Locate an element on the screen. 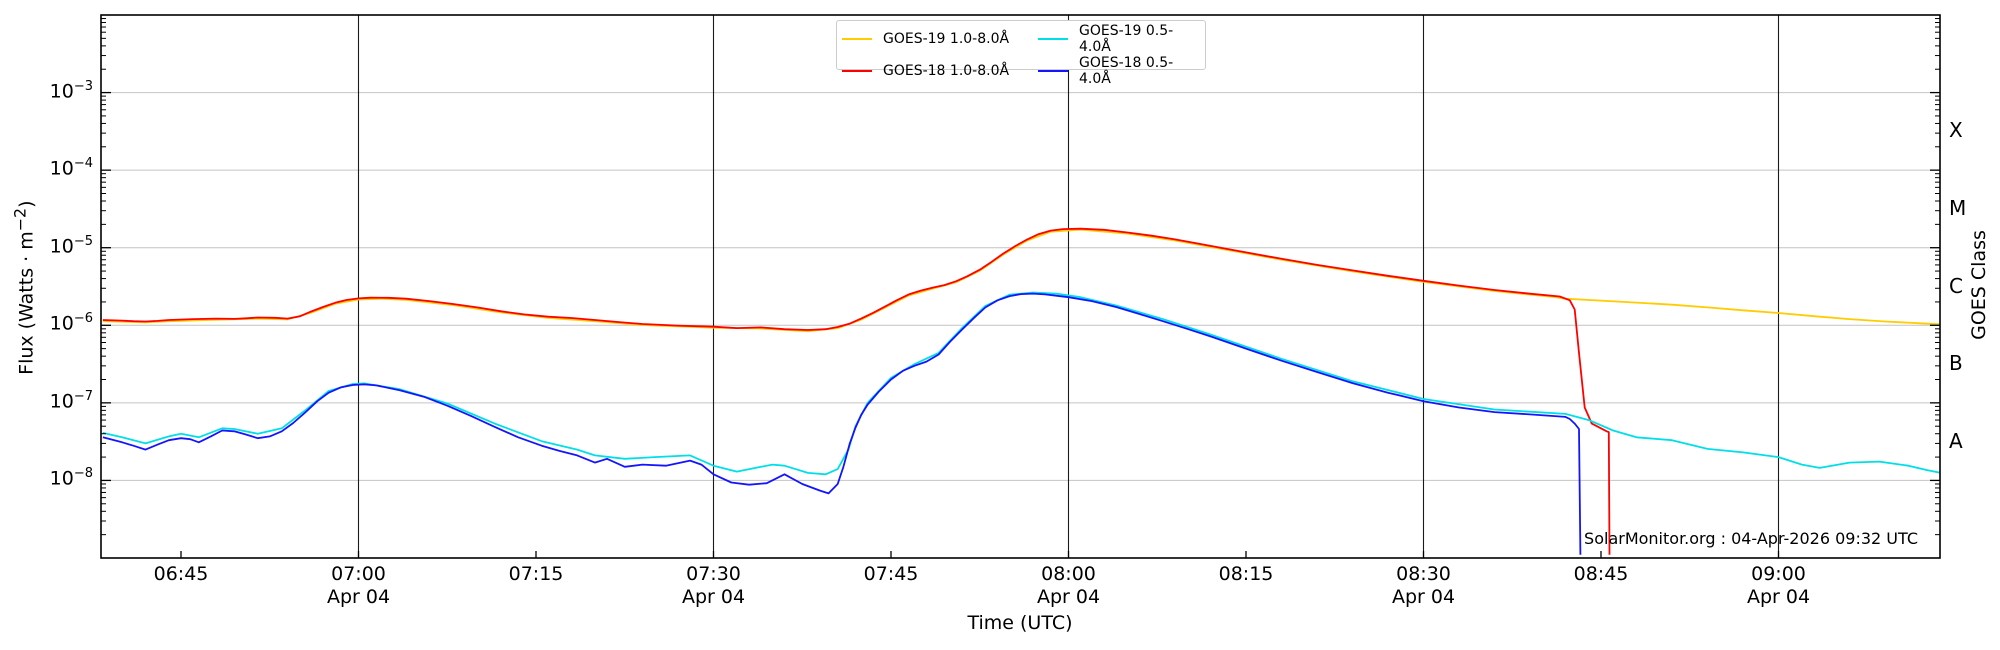 This screenshot has width=2000, height=650. legend-entry: GOES-18 1.0-8.0Å is located at coordinates (935, 71).